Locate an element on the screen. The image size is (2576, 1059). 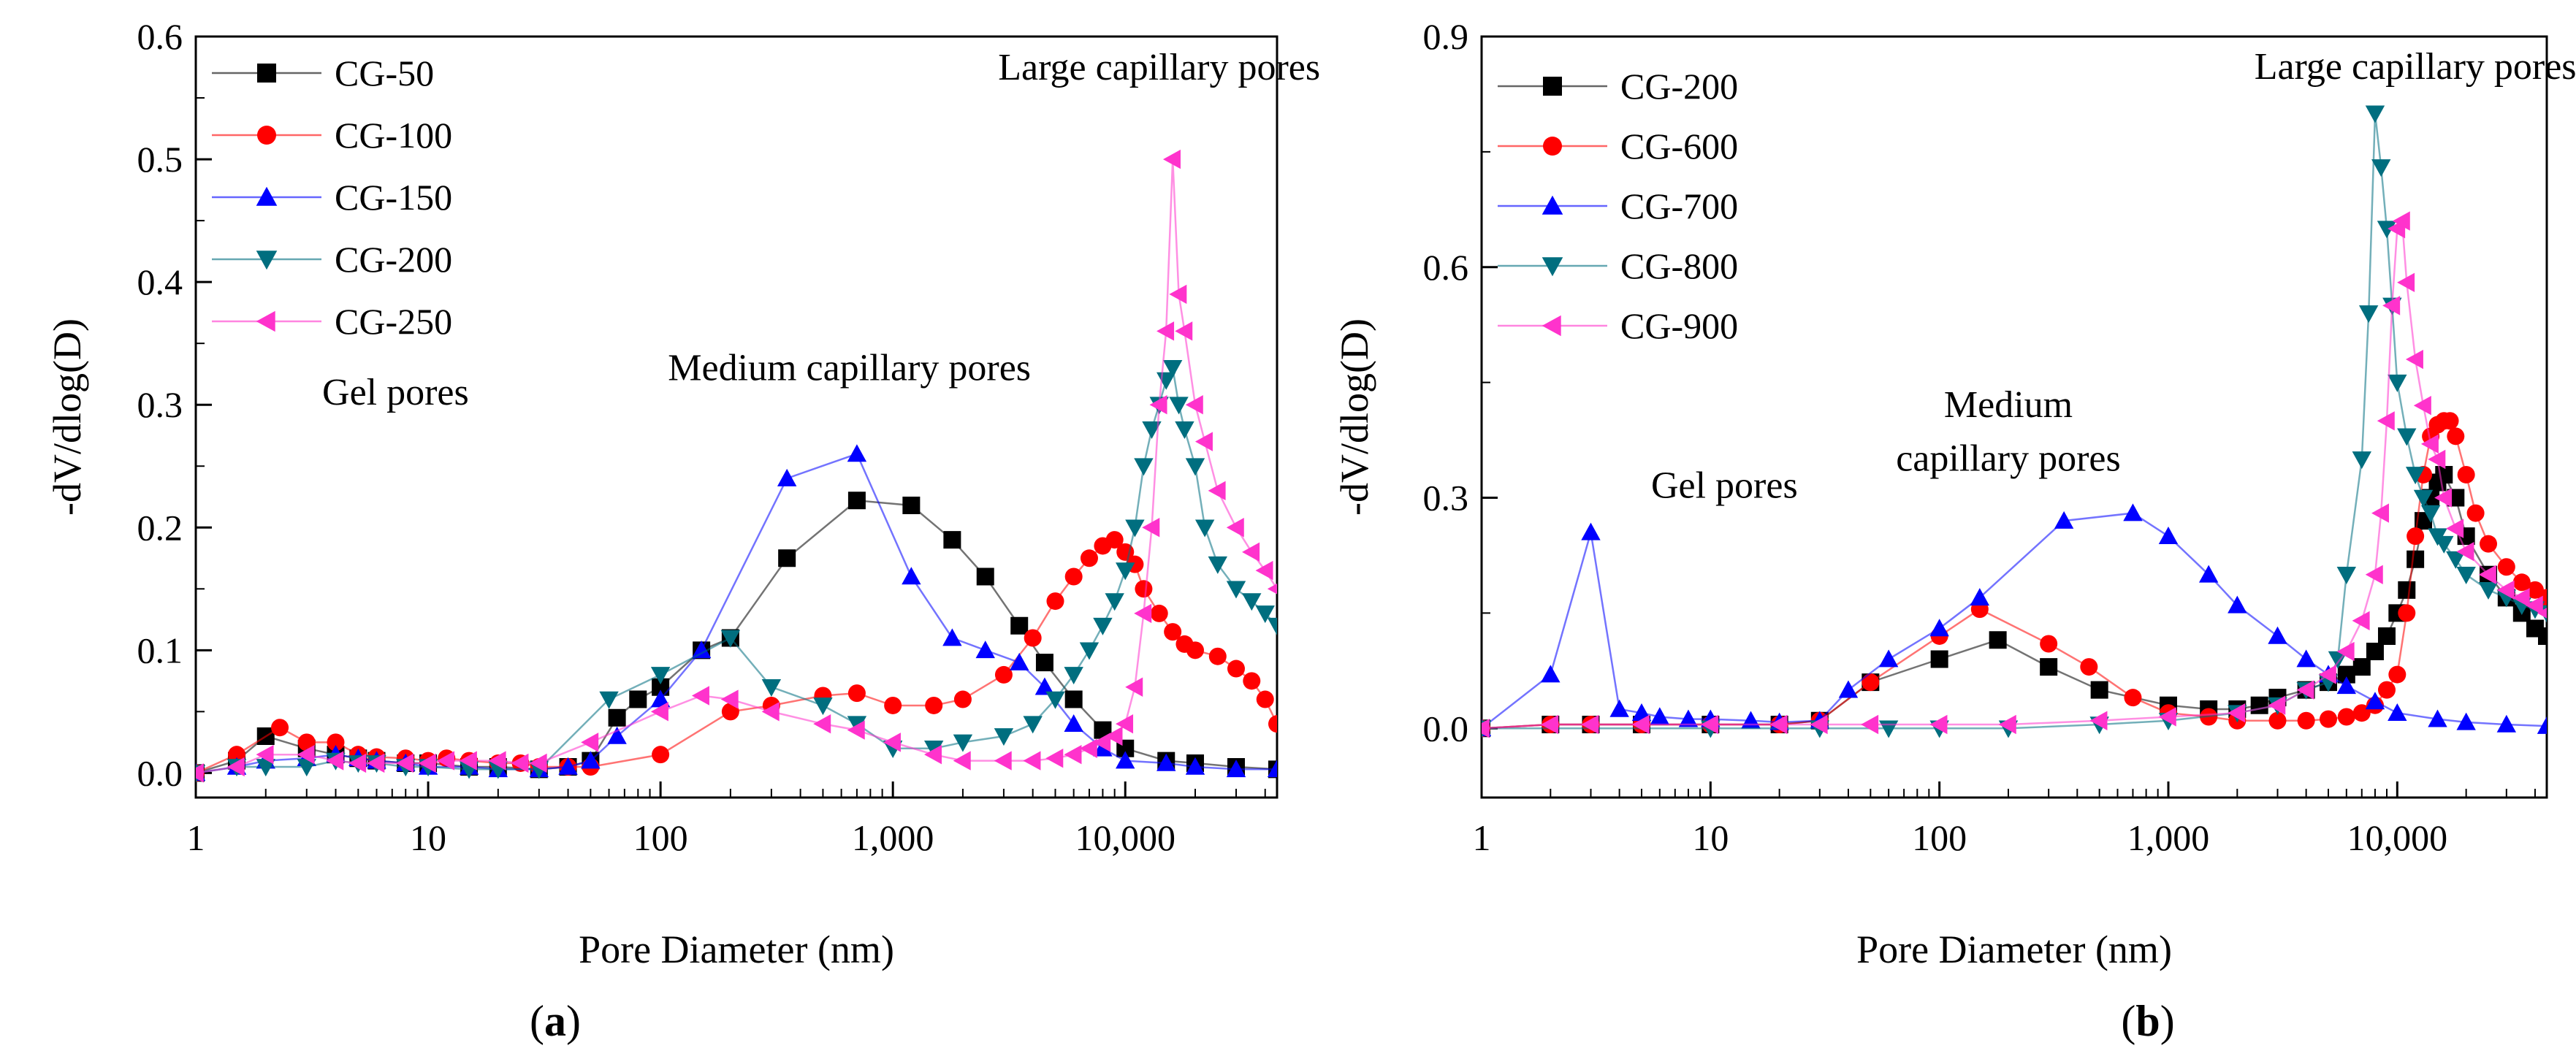
y-tick-label-a: 0.0 is located at coordinates (160, 772).